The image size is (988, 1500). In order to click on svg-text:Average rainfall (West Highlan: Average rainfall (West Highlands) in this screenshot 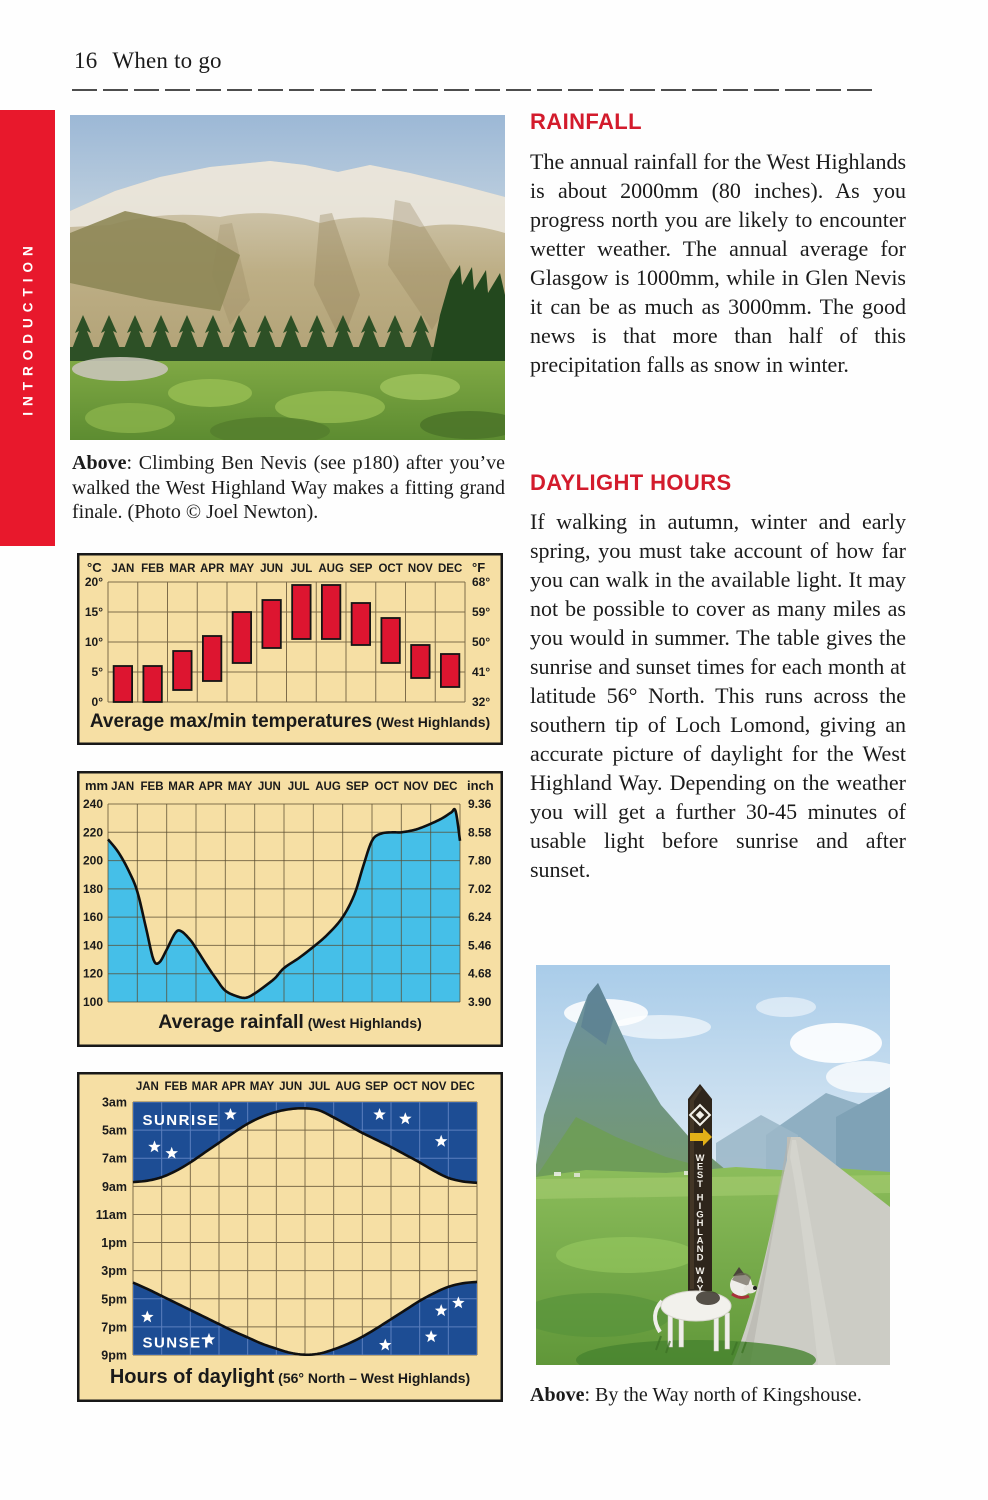, I will do `click(290, 1022)`.